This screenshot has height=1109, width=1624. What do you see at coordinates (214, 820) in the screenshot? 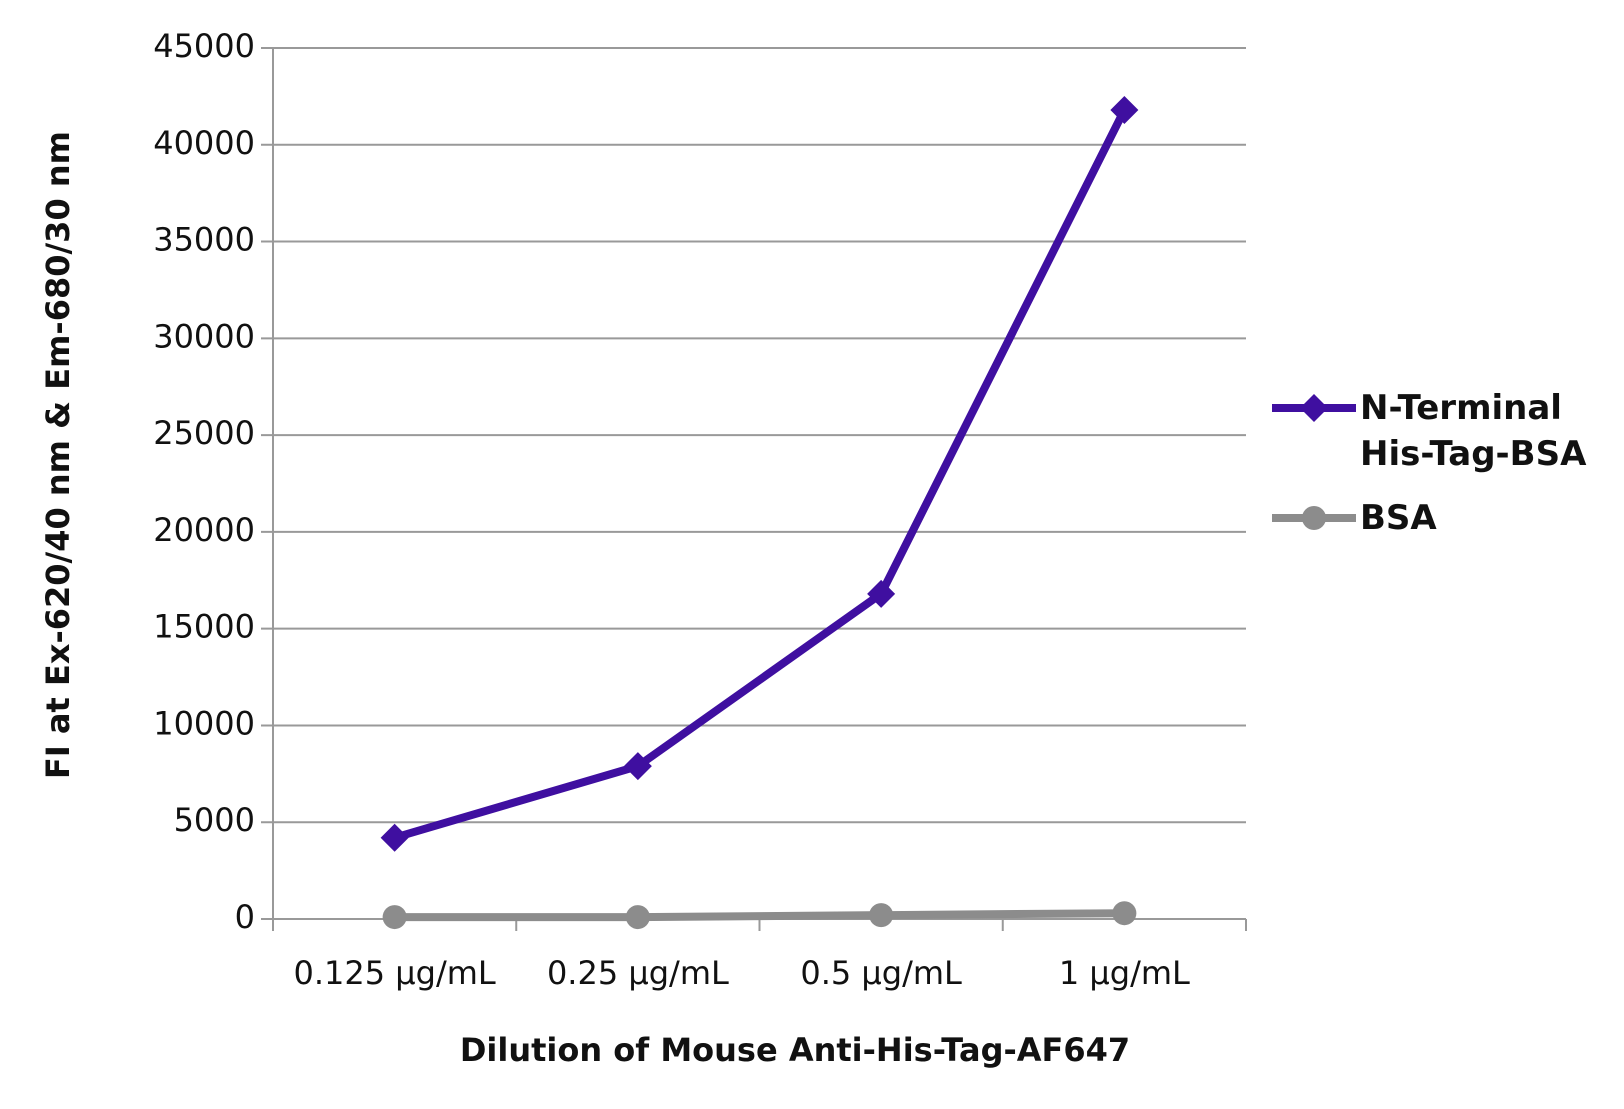
I see `y-tick-label: 5000` at bounding box center [214, 820].